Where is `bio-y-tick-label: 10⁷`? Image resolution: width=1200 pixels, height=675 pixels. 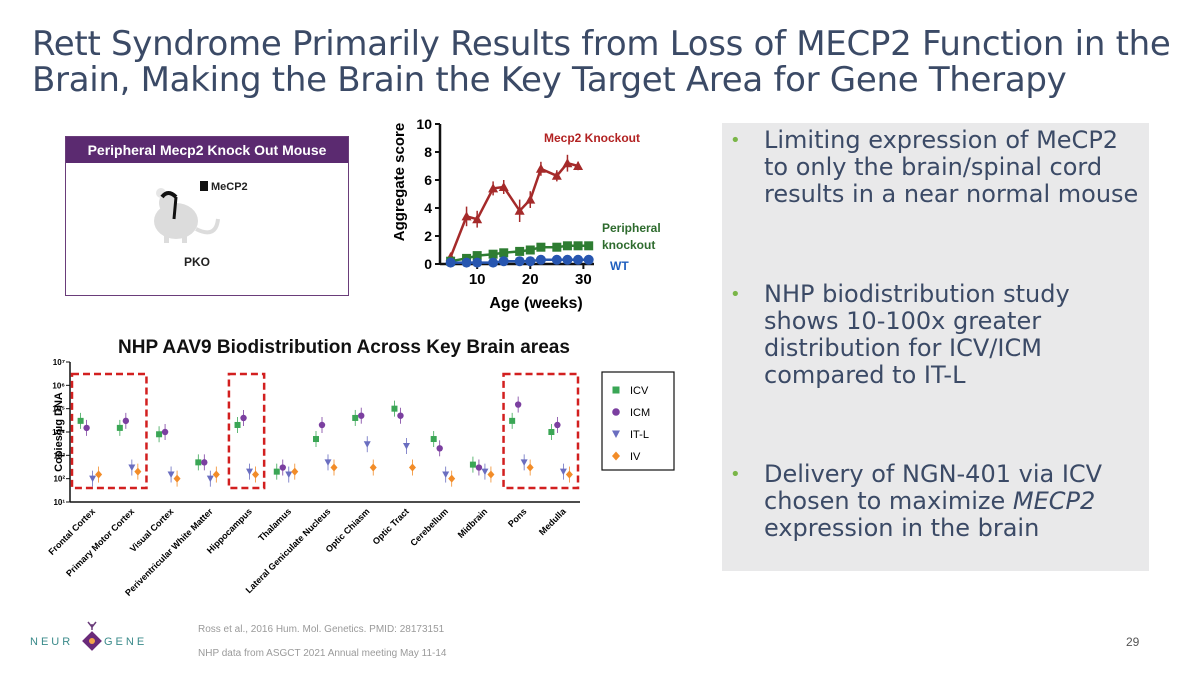 bio-y-tick-label: 10⁷ is located at coordinates (59, 362).